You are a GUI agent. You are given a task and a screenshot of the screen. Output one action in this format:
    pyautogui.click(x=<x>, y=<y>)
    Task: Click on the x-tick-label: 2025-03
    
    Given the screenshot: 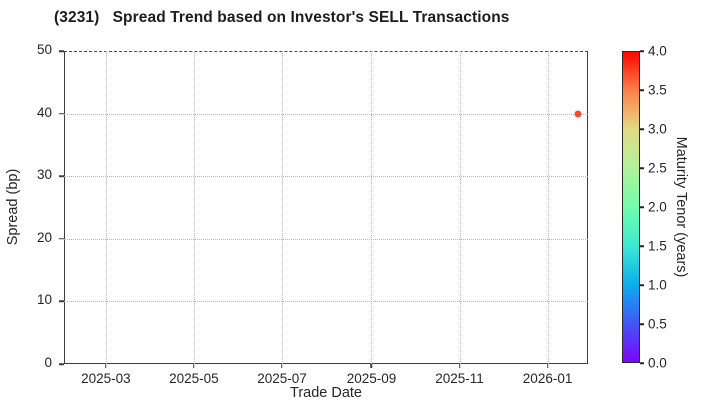 What is the action you would take?
    pyautogui.click(x=106, y=378)
    